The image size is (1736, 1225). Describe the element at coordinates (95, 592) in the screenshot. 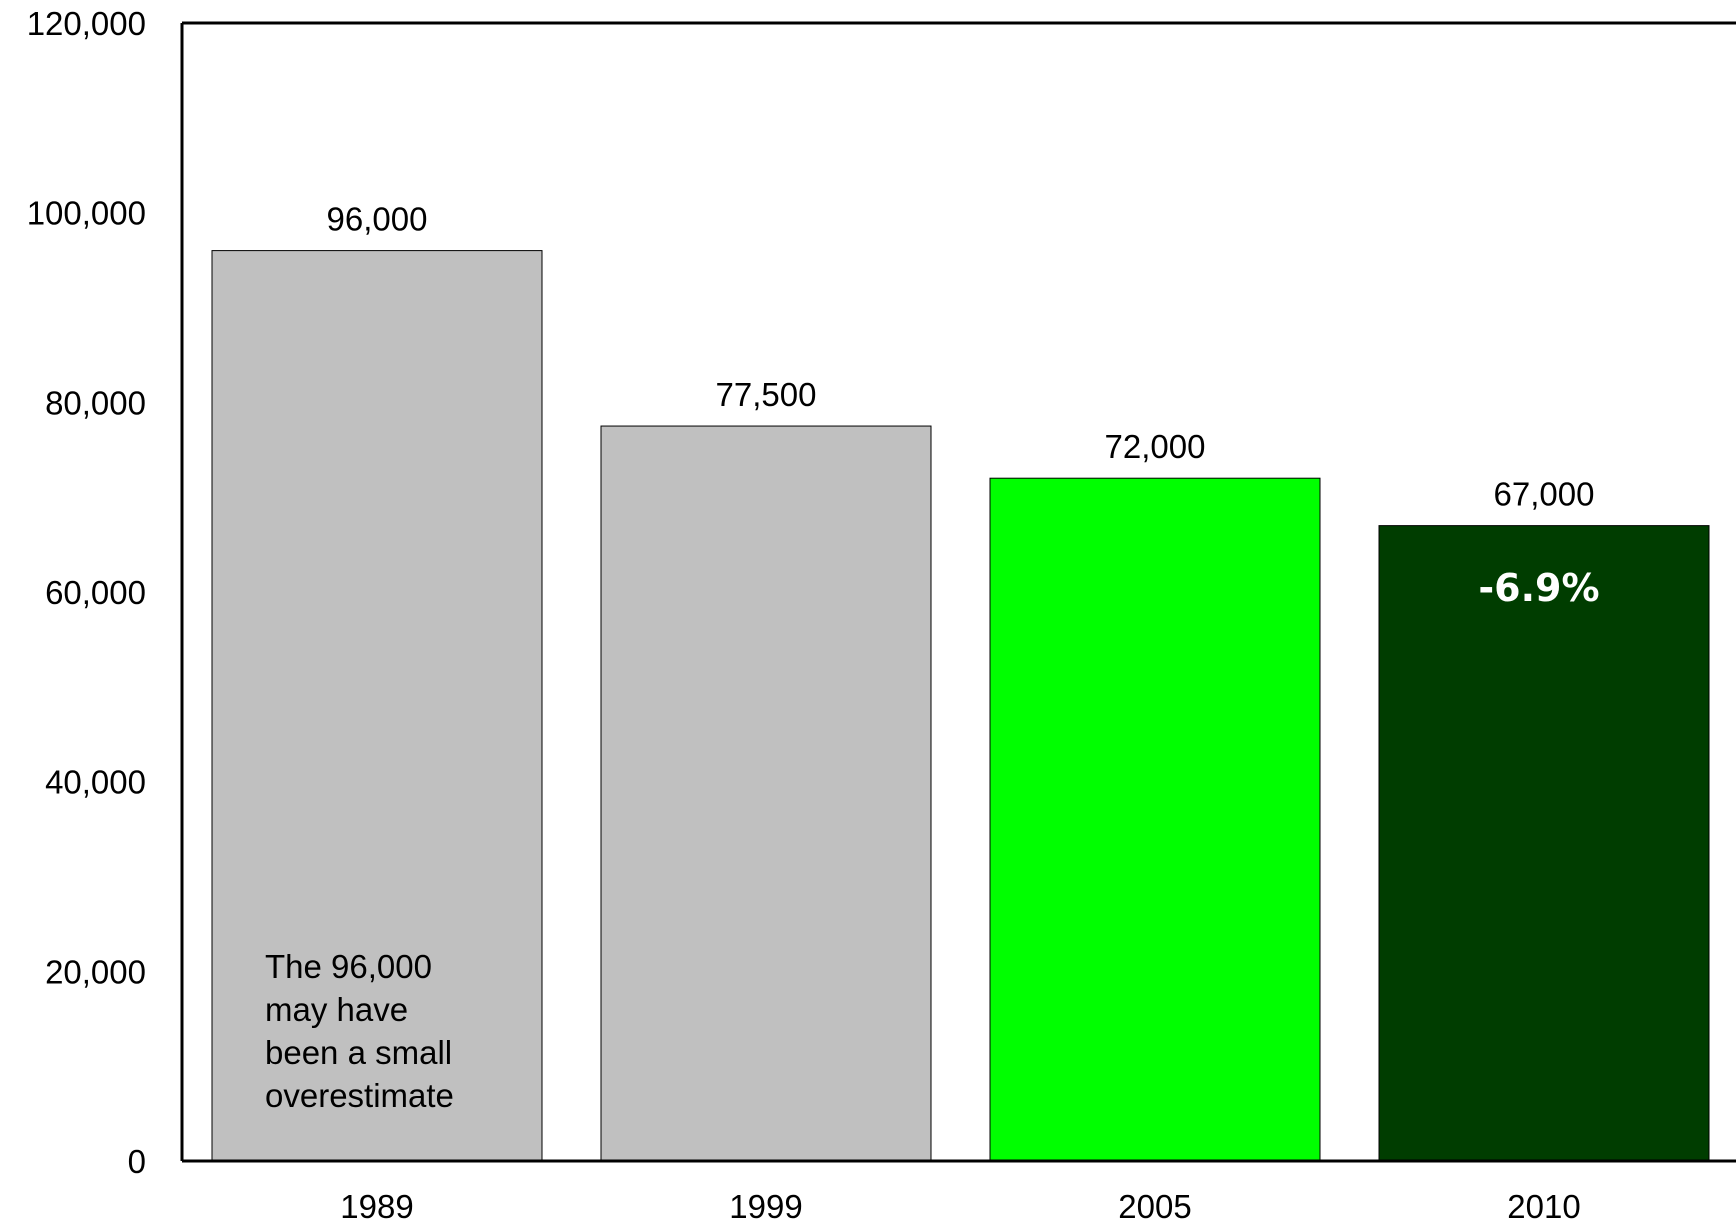

I see `y-tick-label: 60,000` at that location.